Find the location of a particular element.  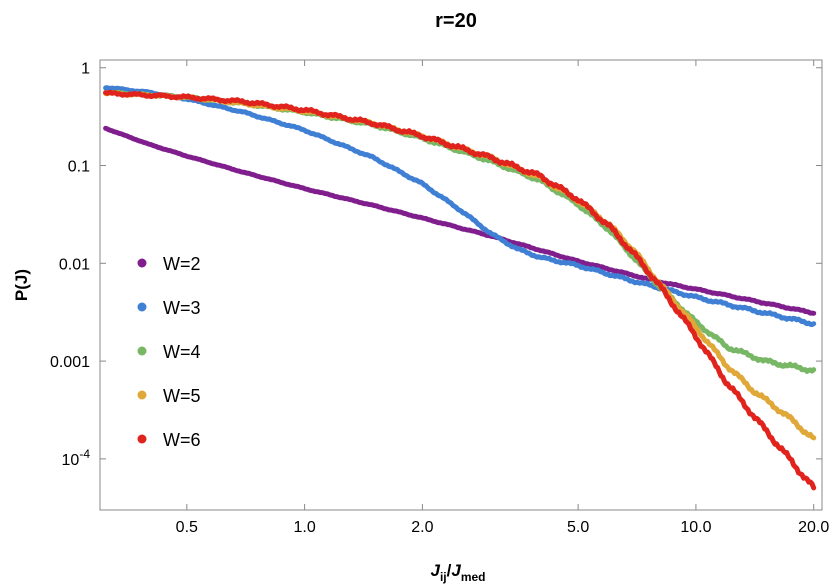

y-tick-label-base: 10 is located at coordinates (71, 460).